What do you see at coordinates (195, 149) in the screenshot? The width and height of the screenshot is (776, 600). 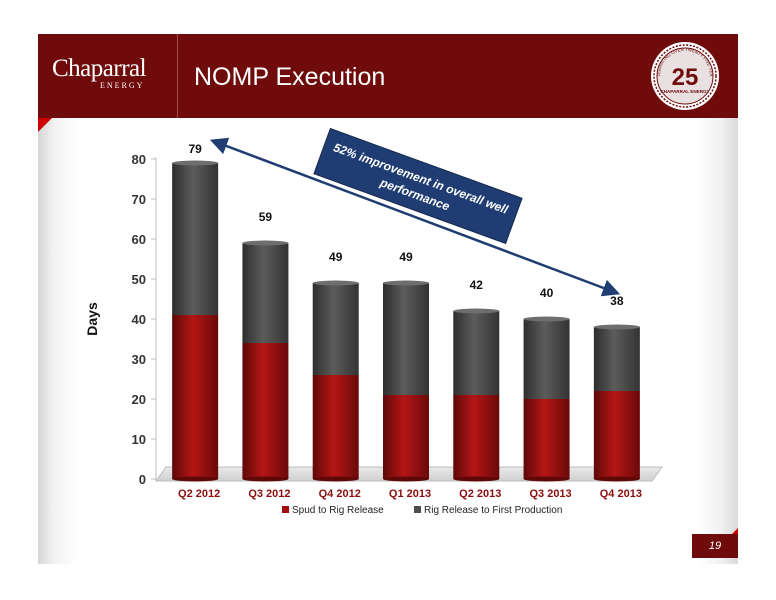 I see `bar-total-label: 79` at bounding box center [195, 149].